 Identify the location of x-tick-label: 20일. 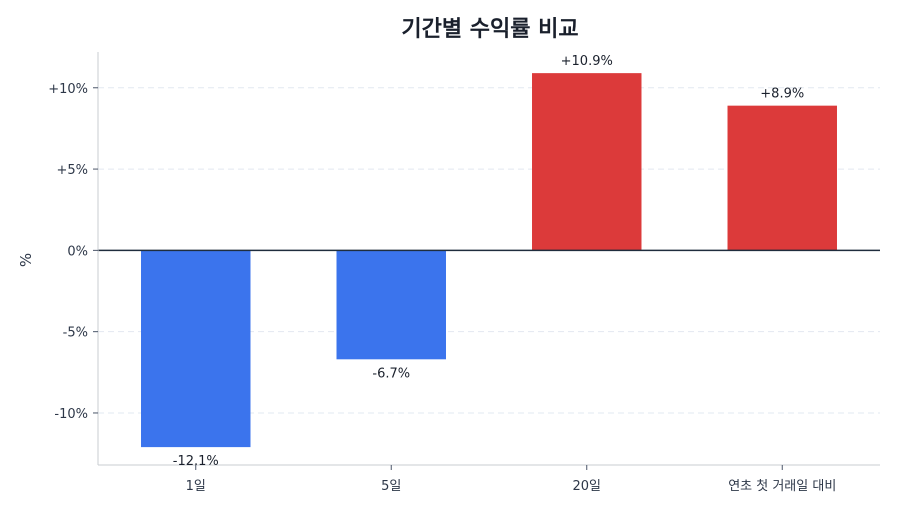
(586, 486).